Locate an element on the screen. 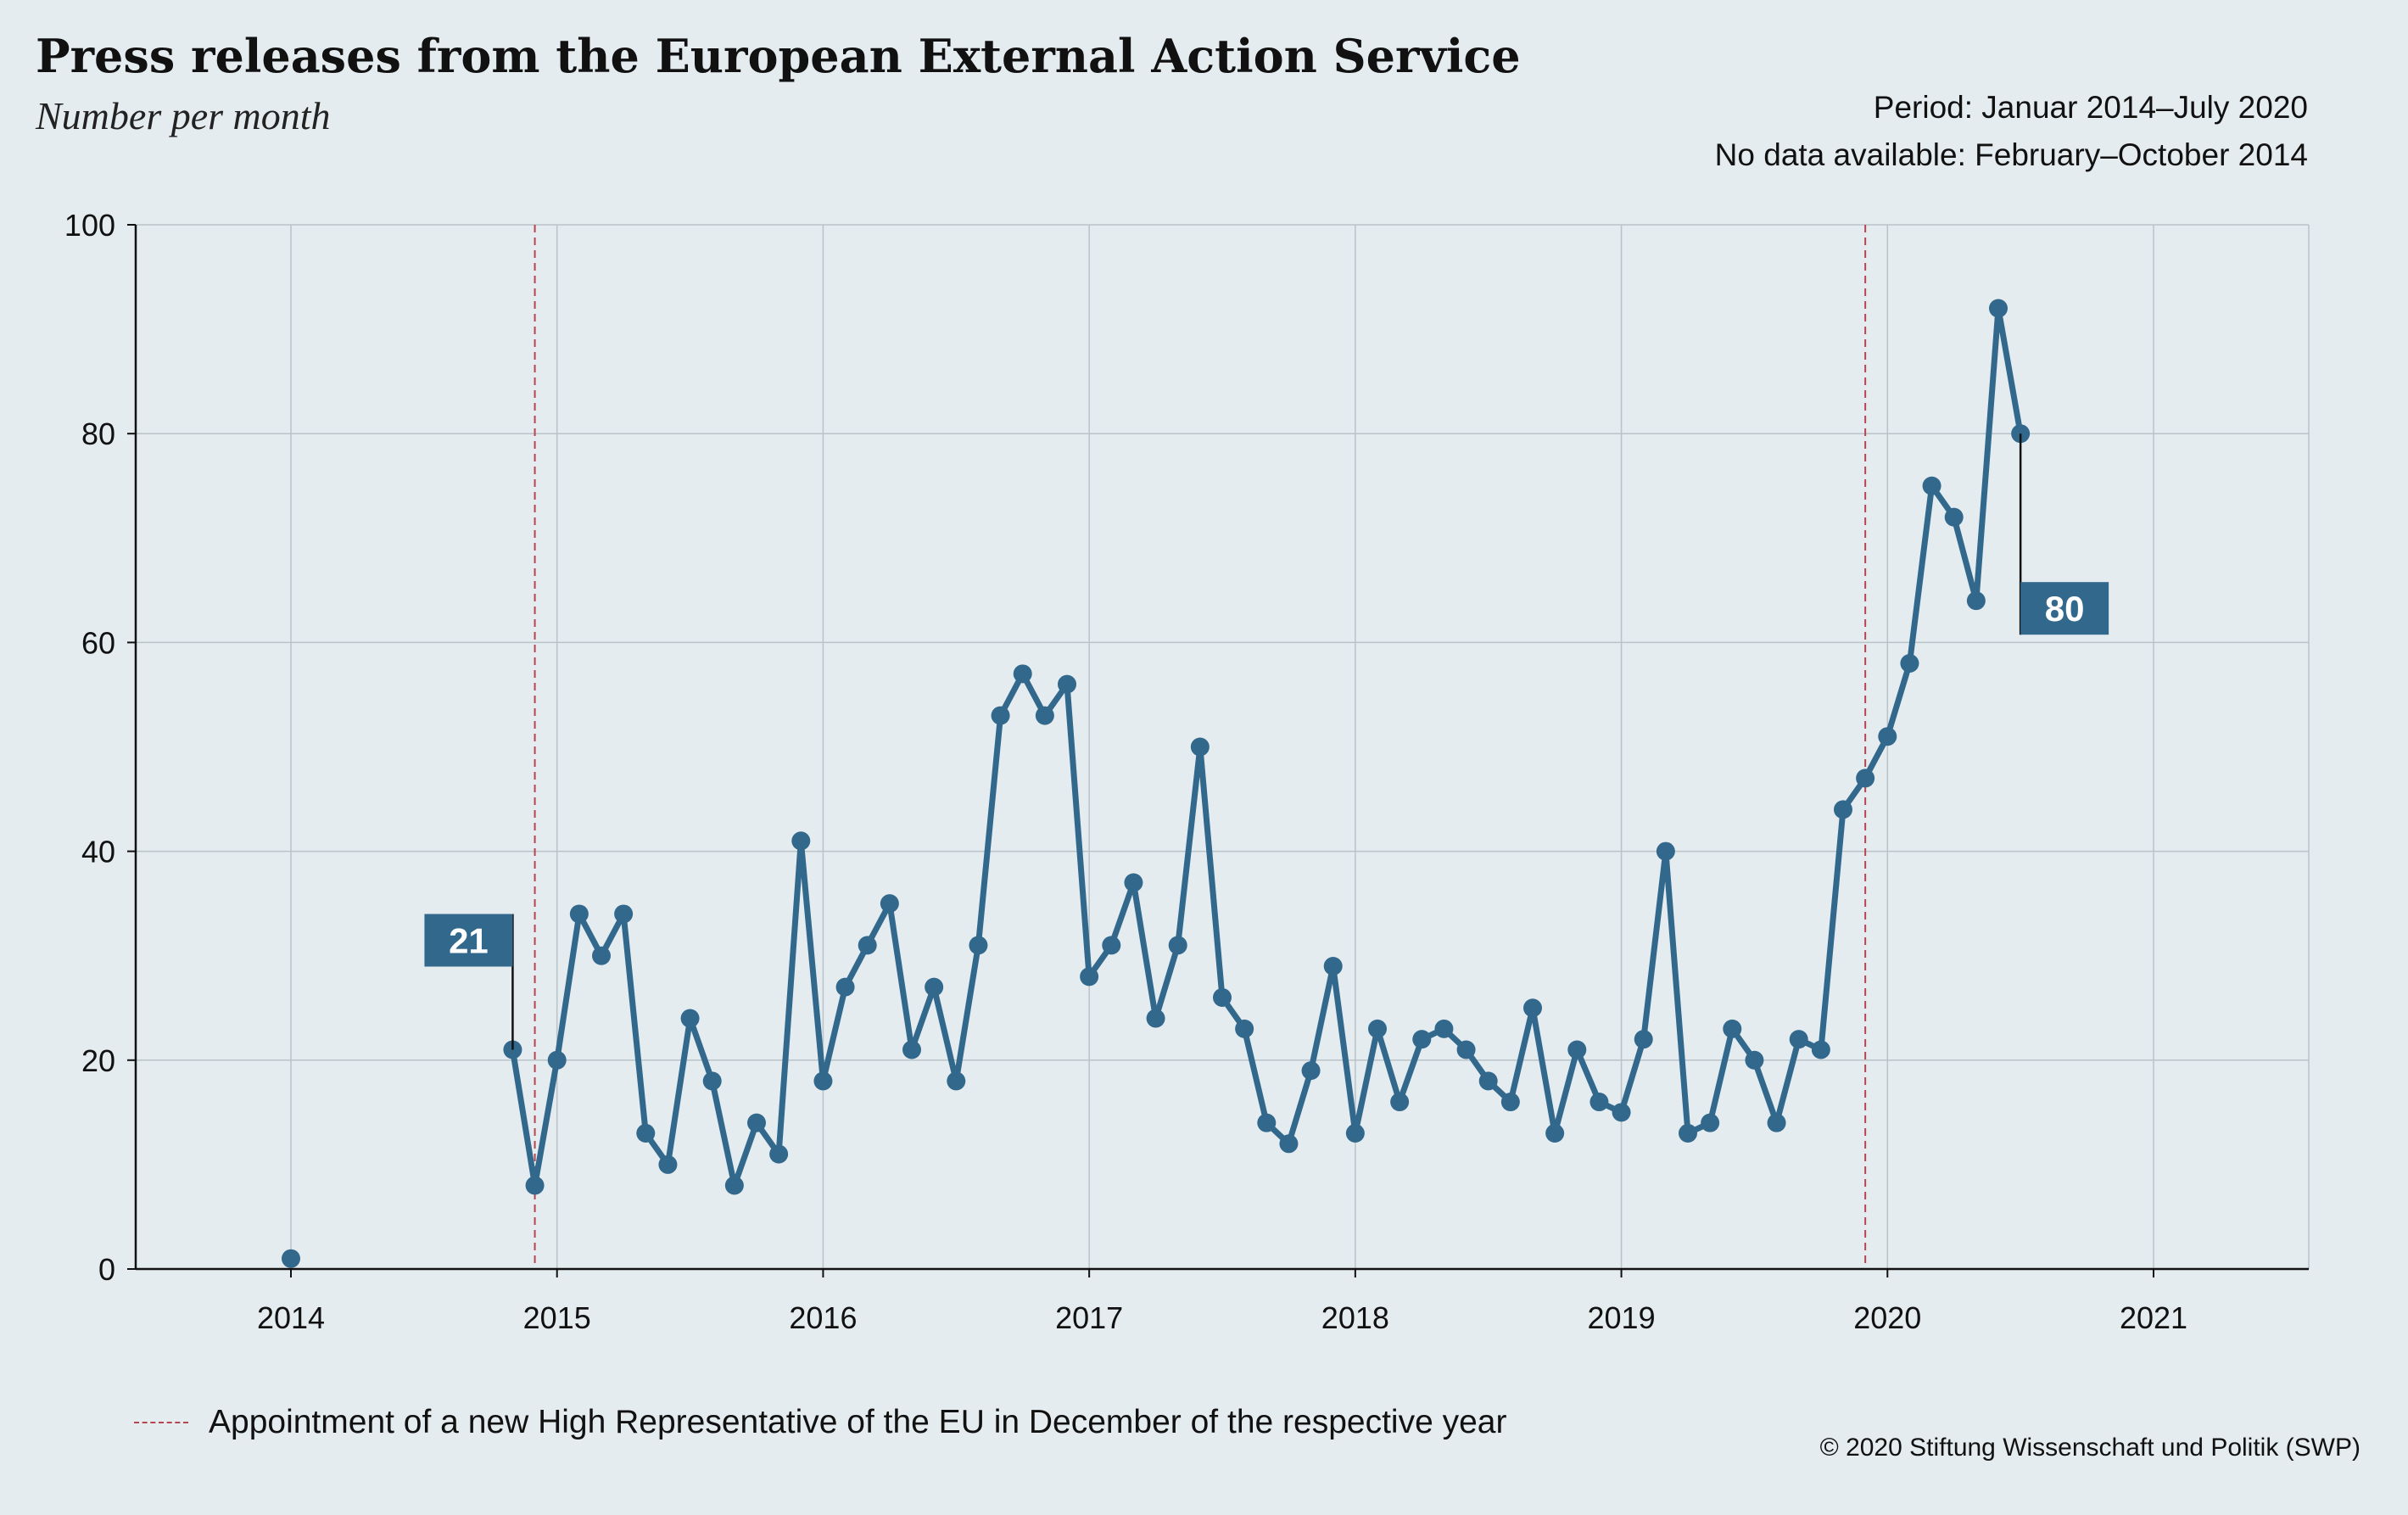  y-tick-label: 0 is located at coordinates (106, 1269).